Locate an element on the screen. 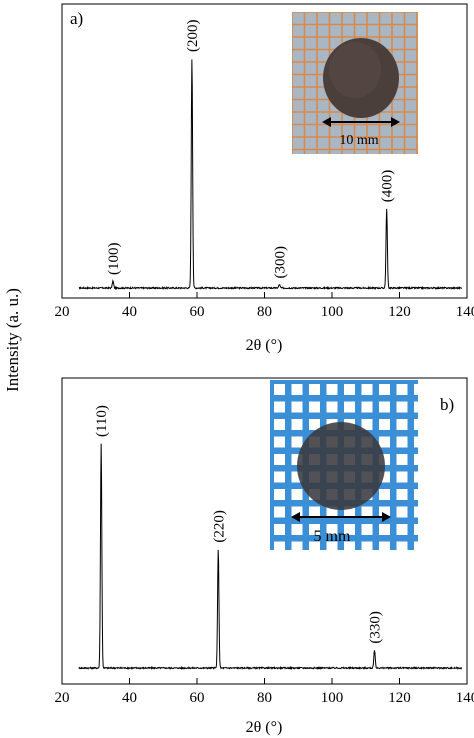 This screenshot has width=474, height=738. panel-a-x-tick-label-5: 120 is located at coordinates (399, 312).